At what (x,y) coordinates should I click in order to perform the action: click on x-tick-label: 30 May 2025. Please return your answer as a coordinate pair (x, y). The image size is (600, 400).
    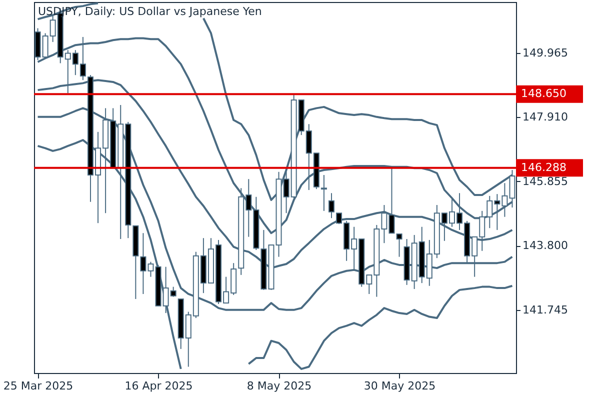
    Looking at the image, I should click on (400, 386).